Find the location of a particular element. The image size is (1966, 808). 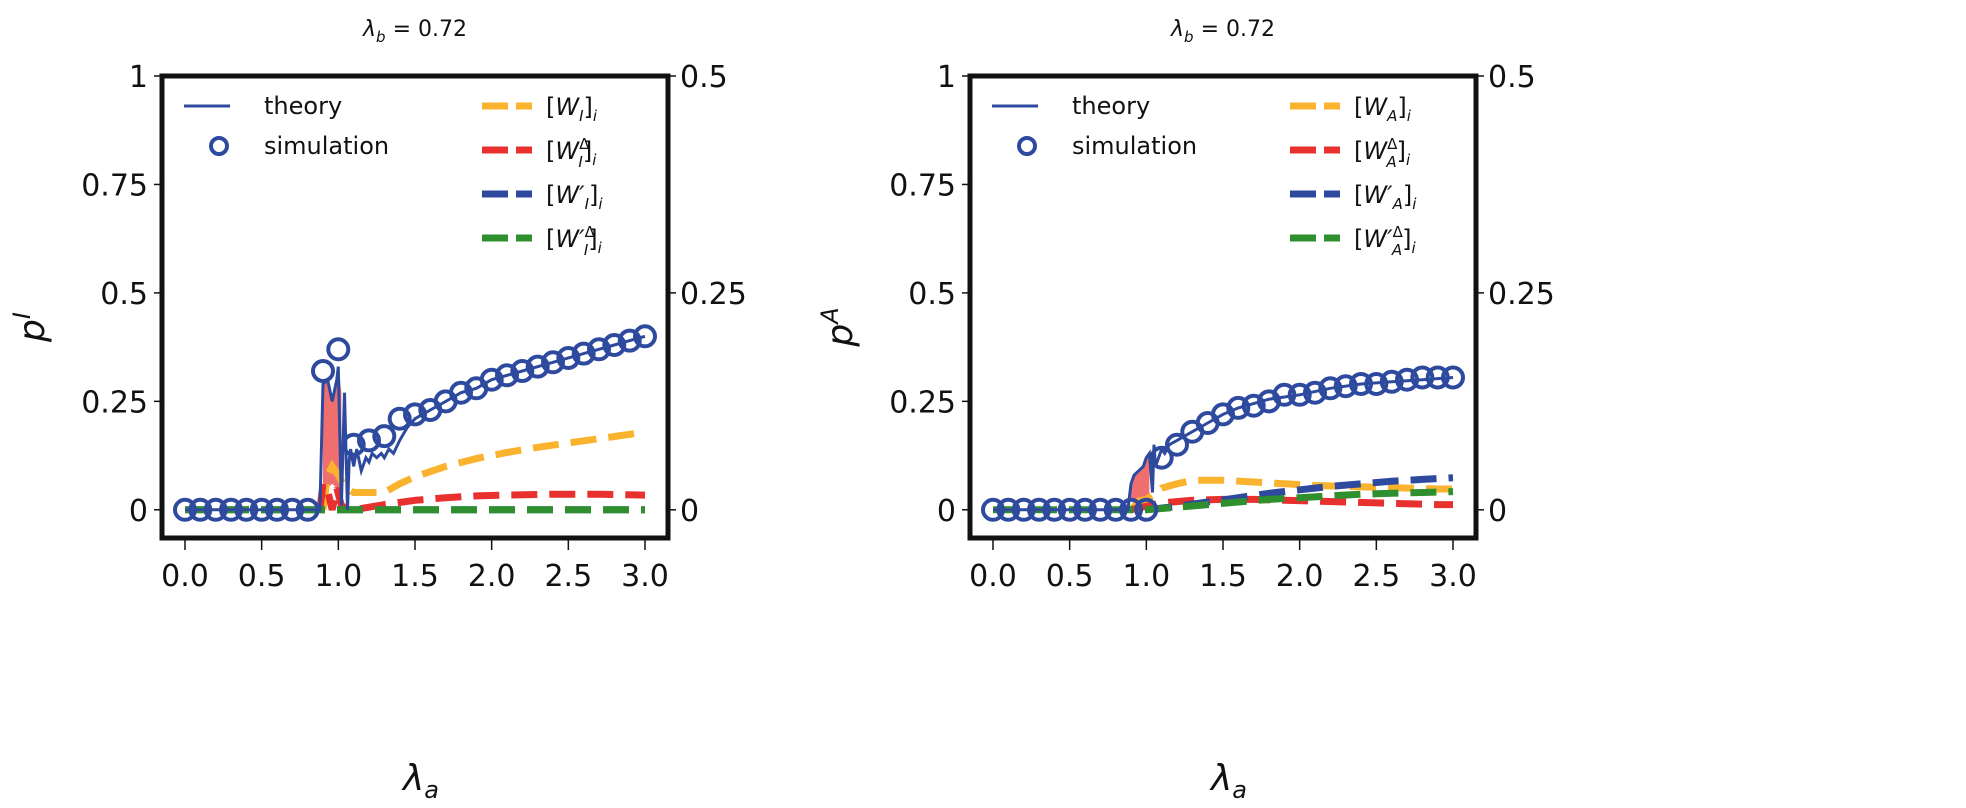

y-tick-label: 0.75 is located at coordinates (114, 185).